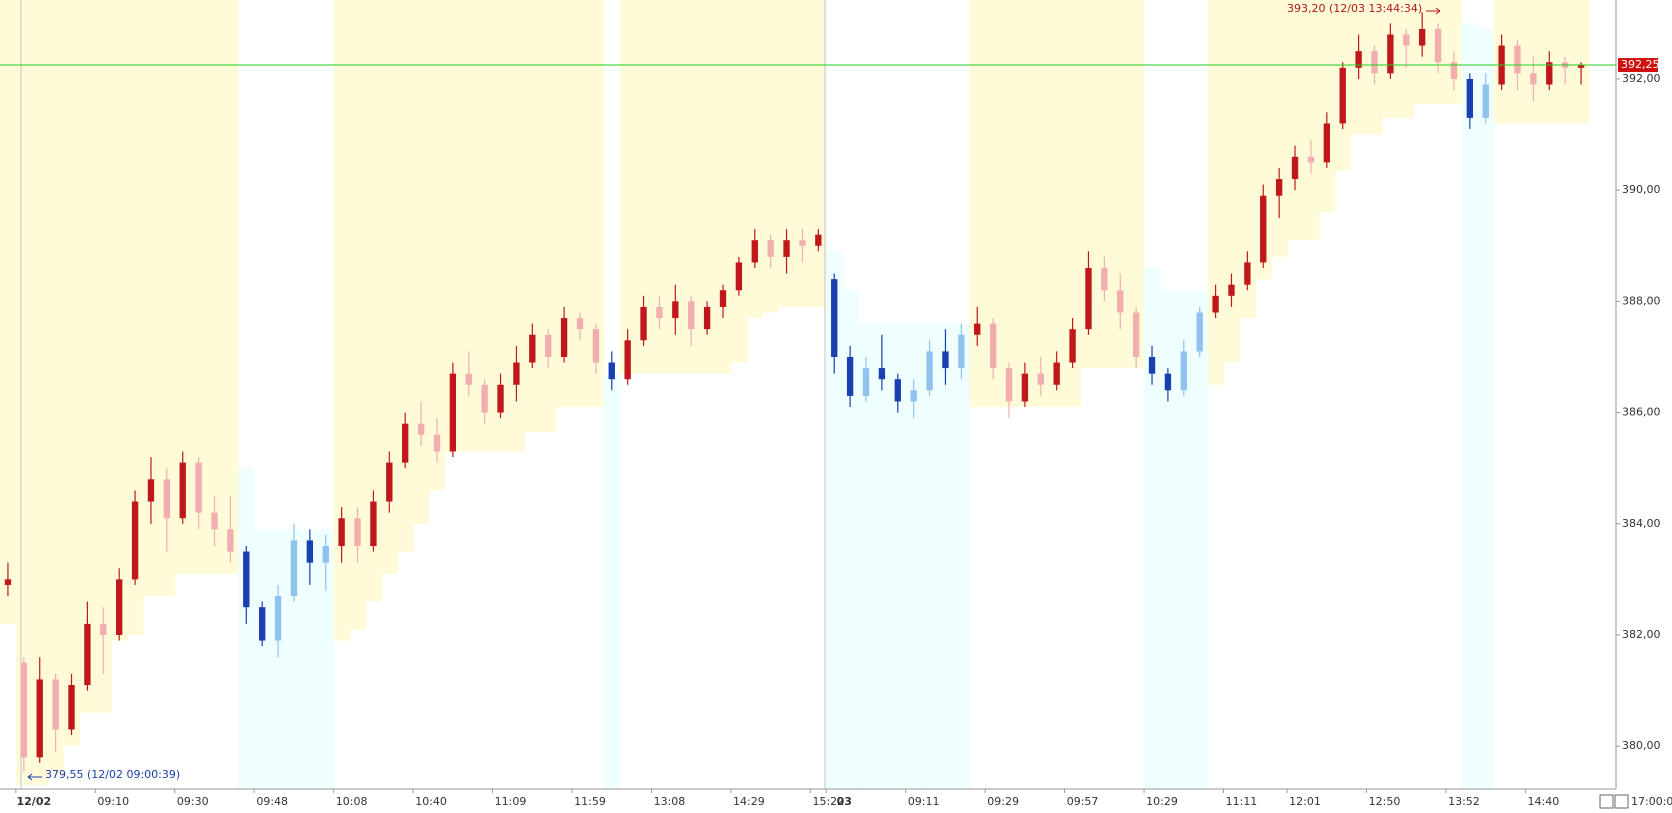  What do you see at coordinates (1641, 78) in the screenshot?
I see `y-tick-label: 392,00` at bounding box center [1641, 78].